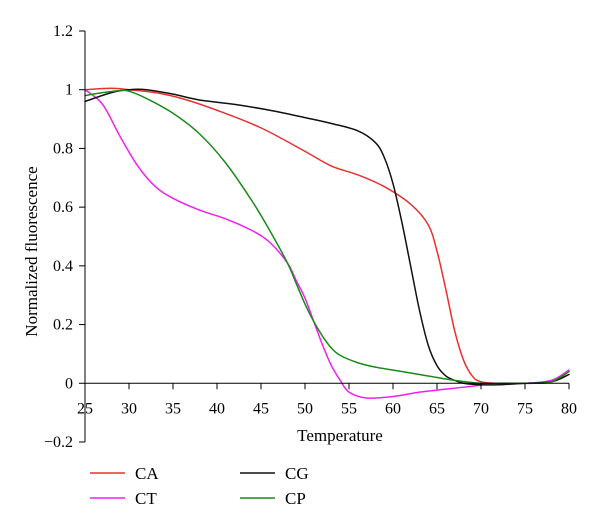 This screenshot has height=529, width=600. What do you see at coordinates (173, 408) in the screenshot?
I see `x-tick-label: 35` at bounding box center [173, 408].